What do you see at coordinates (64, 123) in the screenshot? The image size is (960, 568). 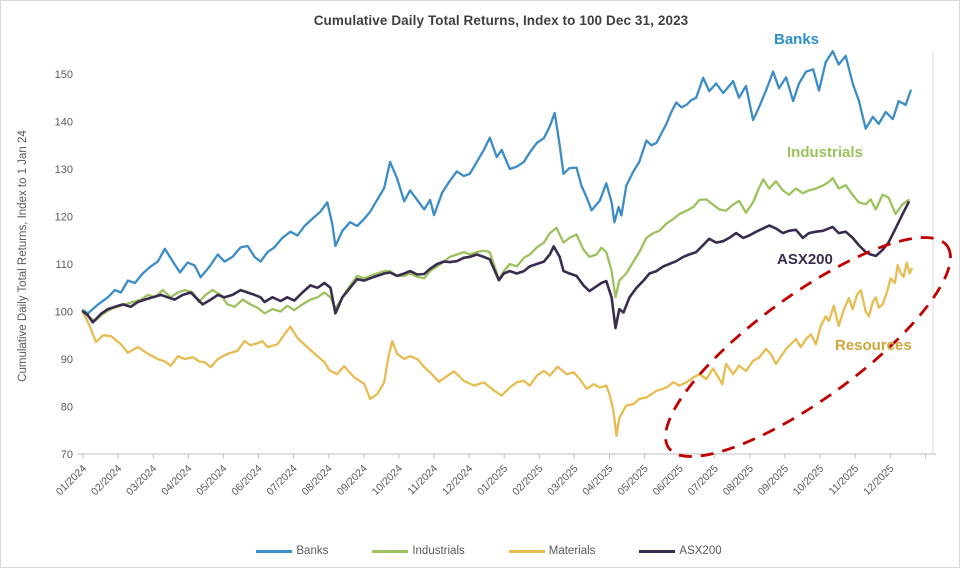 I see `y-tick-label: 140` at bounding box center [64, 123].